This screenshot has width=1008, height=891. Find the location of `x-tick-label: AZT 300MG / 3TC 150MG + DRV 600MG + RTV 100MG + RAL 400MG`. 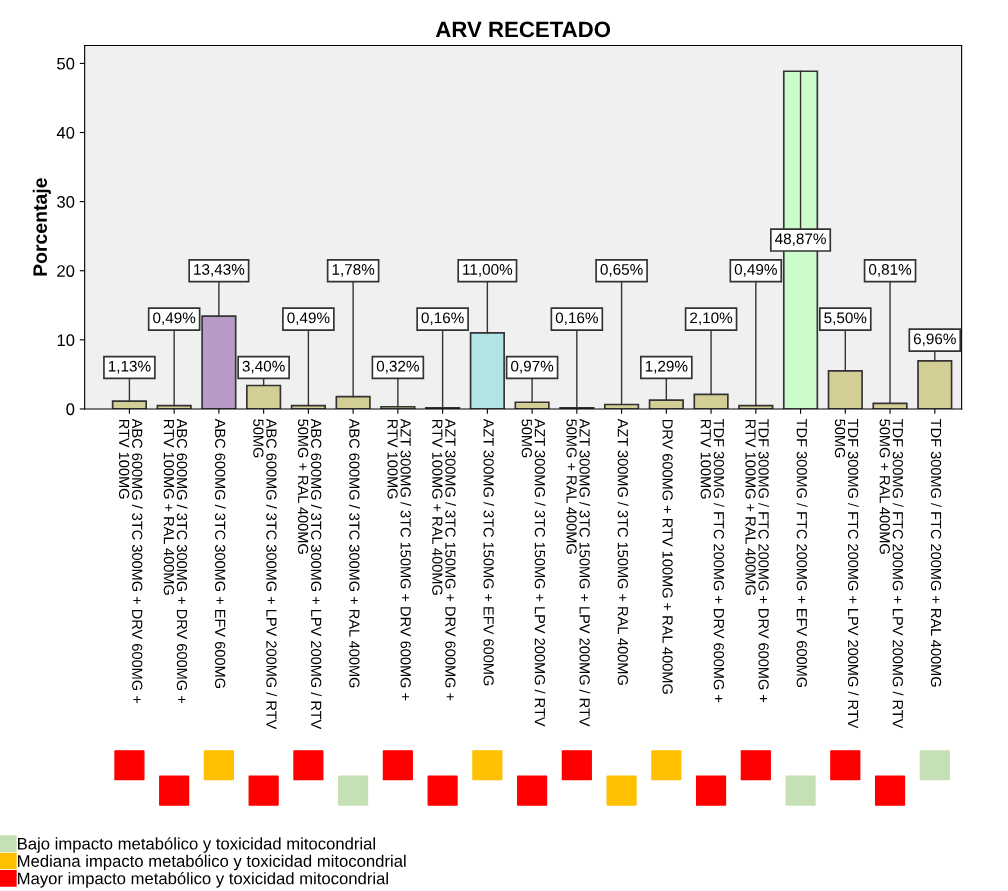

x-tick-label: AZT 300MG / 3TC 150MG + DRV 600MG + RTV 100MG + RAL 400MG is located at coordinates (444, 559).